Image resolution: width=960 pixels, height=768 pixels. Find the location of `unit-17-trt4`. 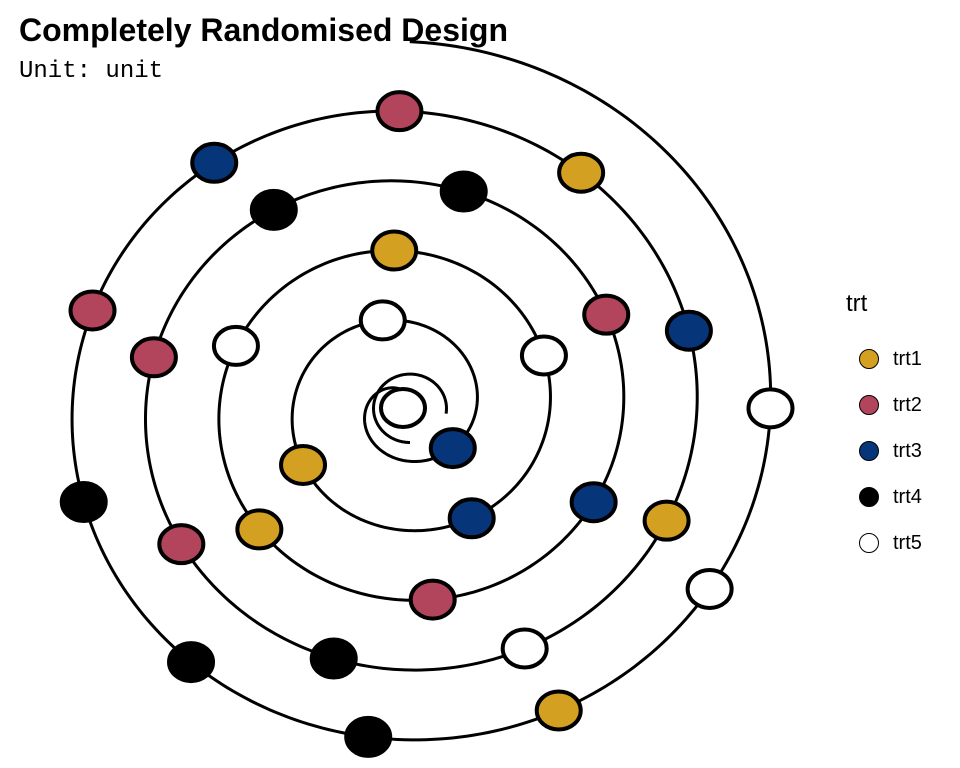

unit-17-trt4 is located at coordinates (333, 658).